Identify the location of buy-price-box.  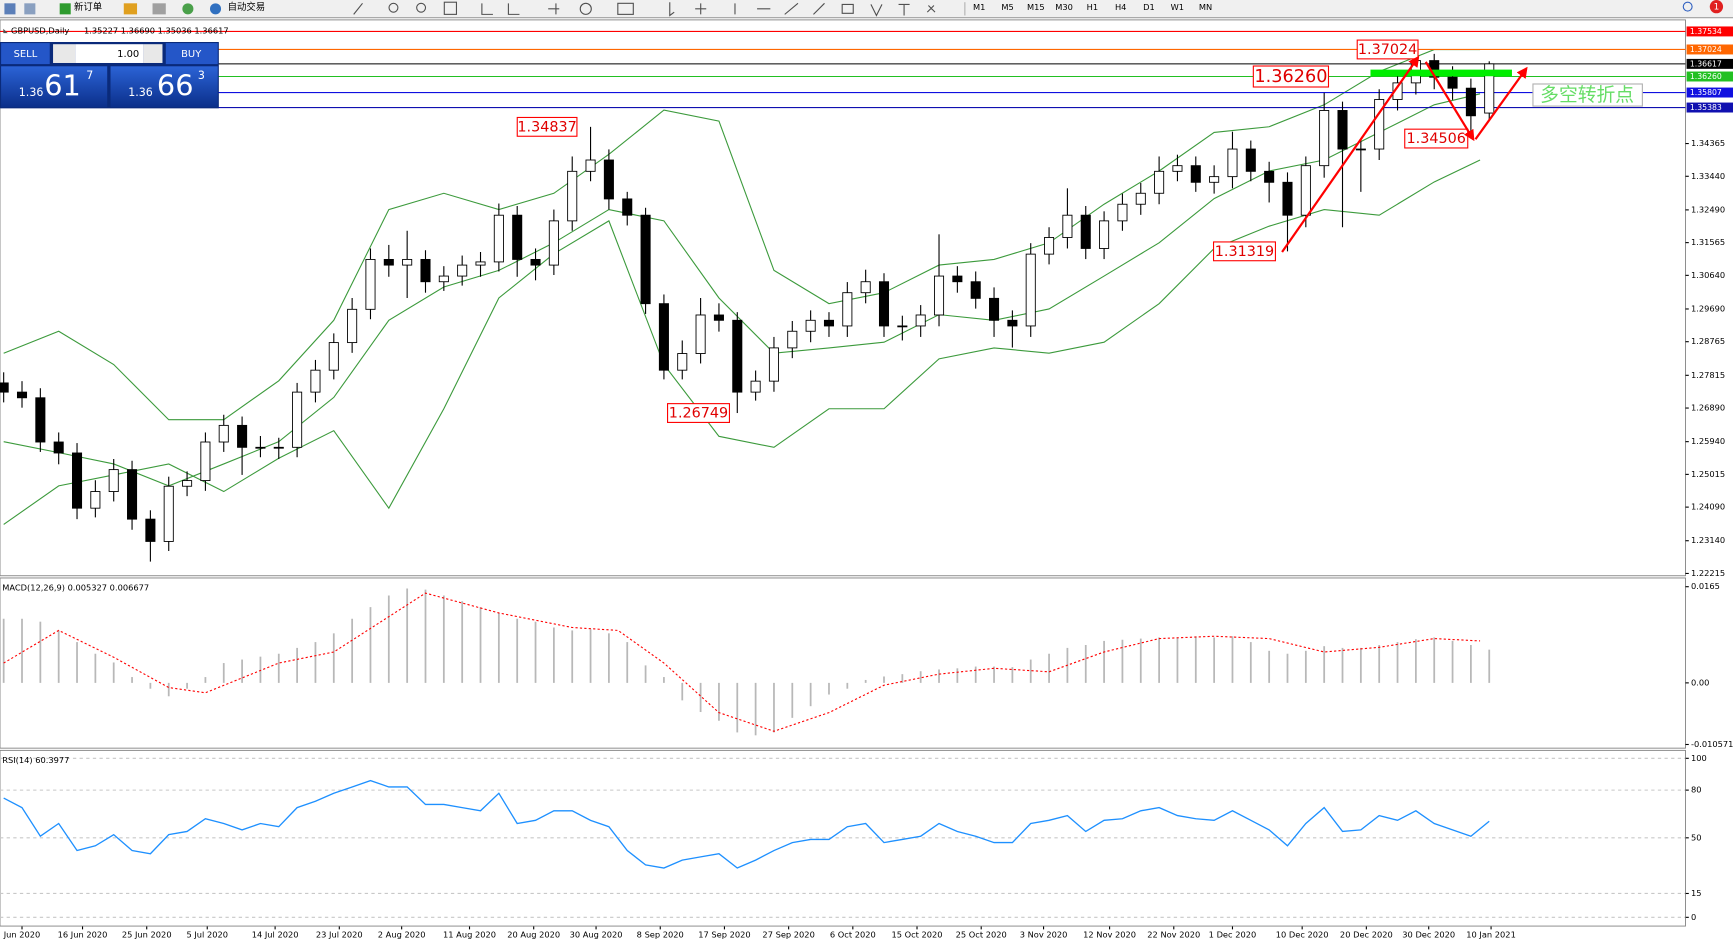
(164, 87).